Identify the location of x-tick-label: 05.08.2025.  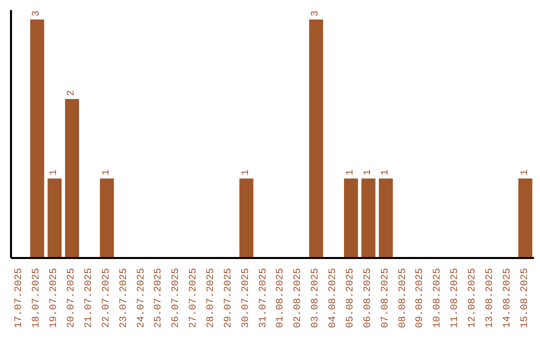
(350, 298).